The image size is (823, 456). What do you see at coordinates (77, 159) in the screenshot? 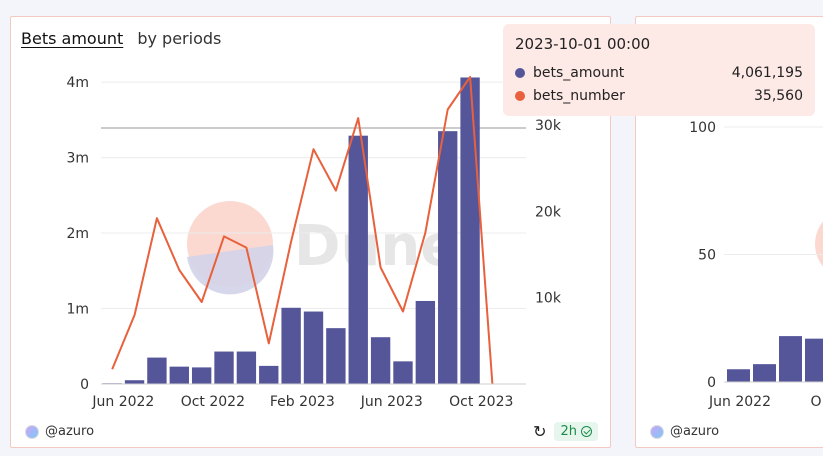
I see `y-left-tick-label: 3m` at bounding box center [77, 159].